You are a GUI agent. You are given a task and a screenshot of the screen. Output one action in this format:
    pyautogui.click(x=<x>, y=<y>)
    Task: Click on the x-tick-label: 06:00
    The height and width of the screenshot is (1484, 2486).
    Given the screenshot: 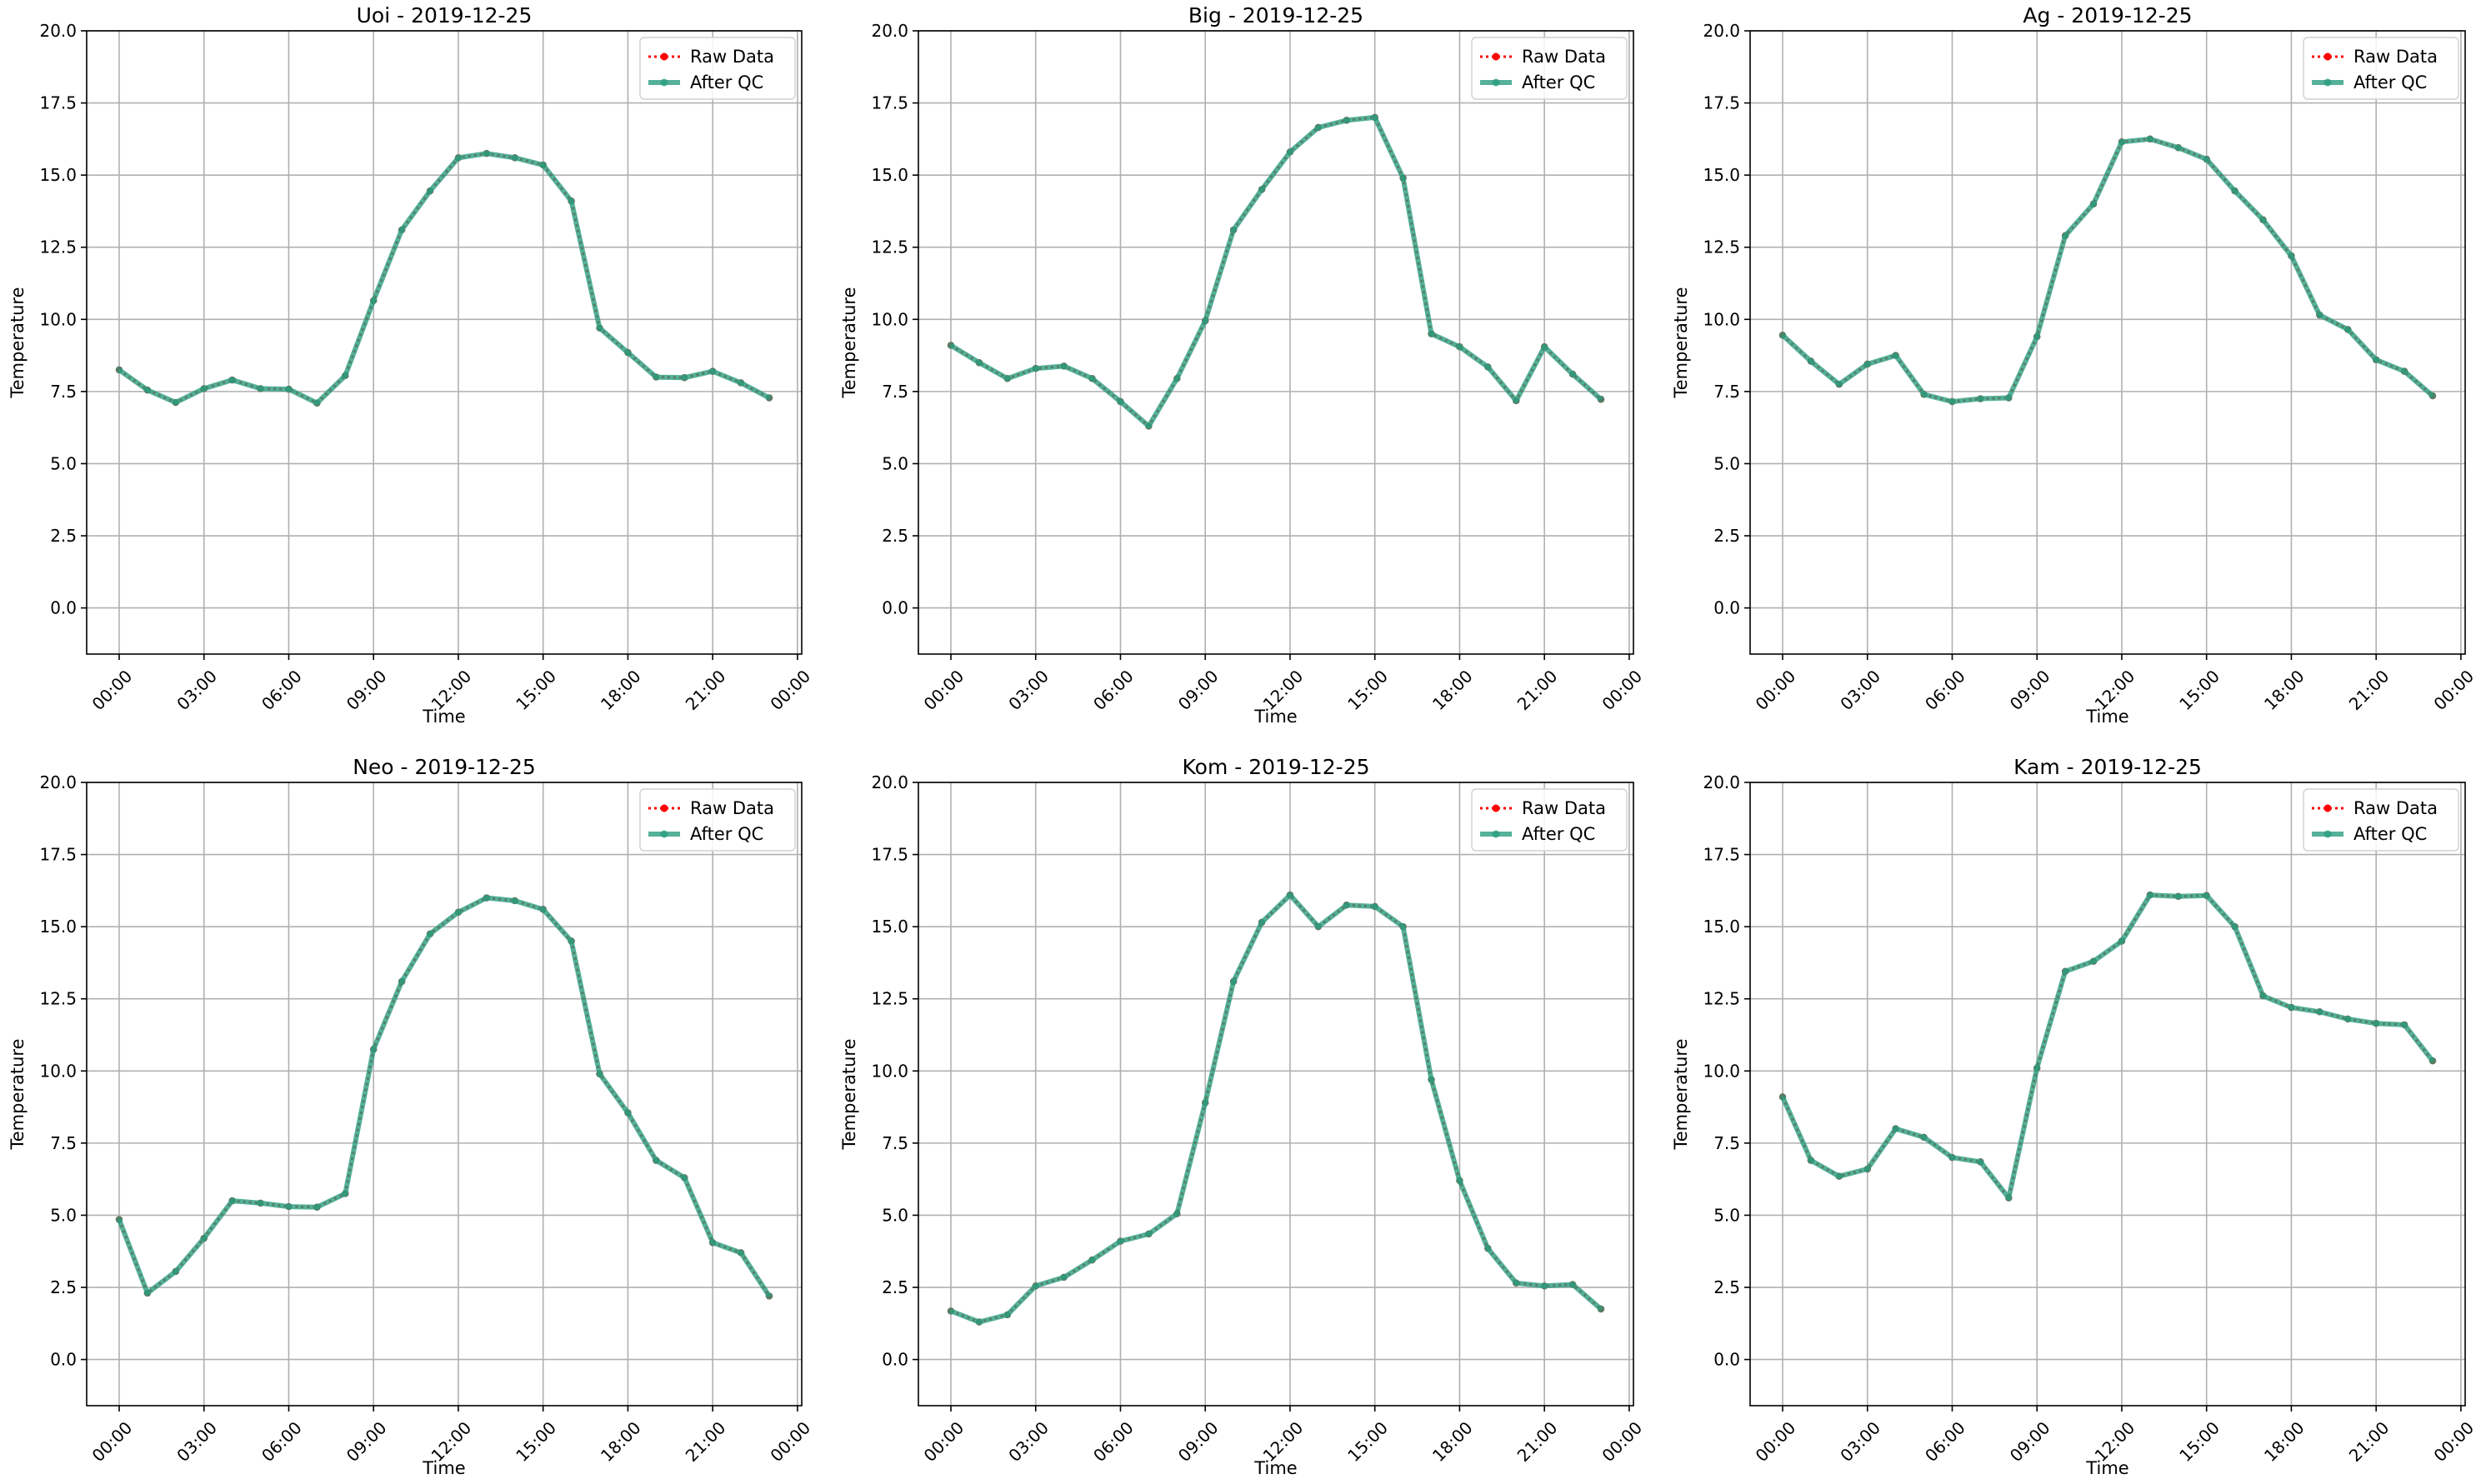 What is the action you would take?
    pyautogui.click(x=1945, y=690)
    